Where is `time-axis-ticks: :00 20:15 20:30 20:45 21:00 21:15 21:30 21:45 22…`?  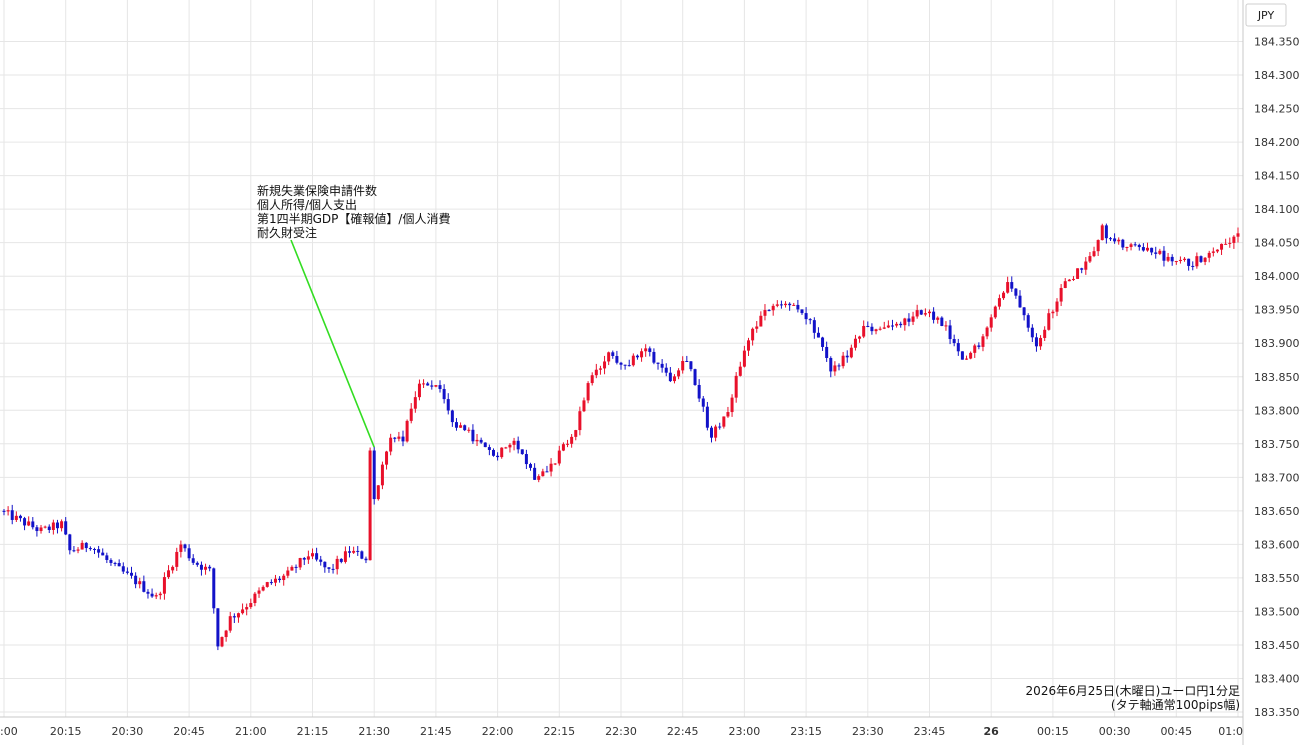 time-axis-ticks: :00 20:15 20:30 20:45 21:00 21:15 21:30 21:45 22… is located at coordinates (621, 731).